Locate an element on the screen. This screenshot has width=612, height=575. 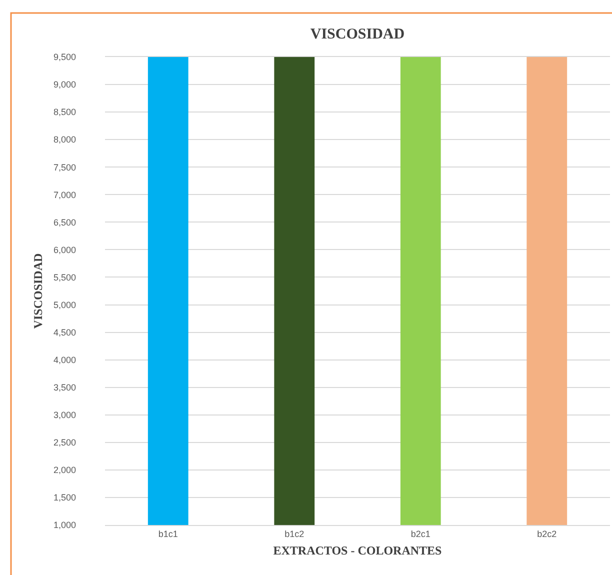
x-tick-label: b1c2 is located at coordinates (294, 533).